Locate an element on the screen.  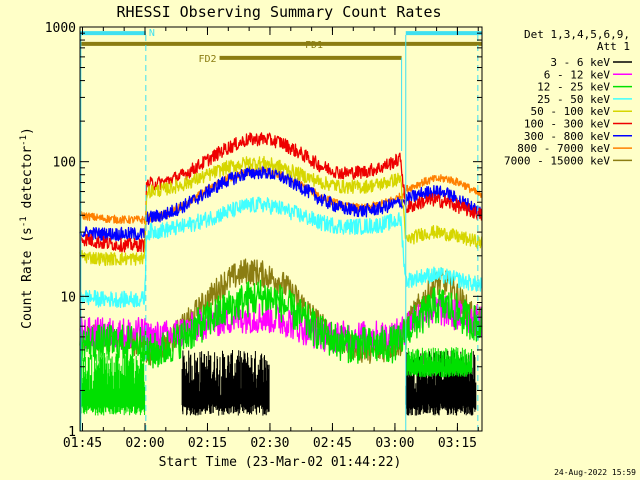
y-tick-label: 1 is located at coordinates (72, 432).